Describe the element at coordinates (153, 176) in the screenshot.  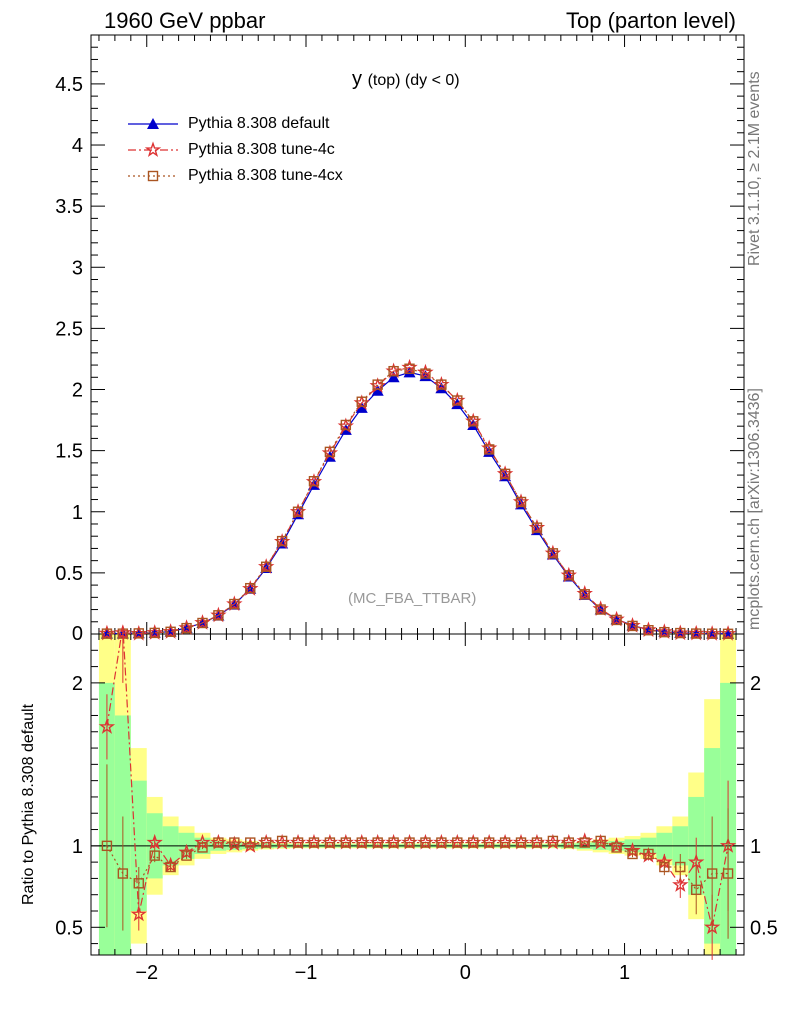
I see `legend-marker-tune4cx` at that location.